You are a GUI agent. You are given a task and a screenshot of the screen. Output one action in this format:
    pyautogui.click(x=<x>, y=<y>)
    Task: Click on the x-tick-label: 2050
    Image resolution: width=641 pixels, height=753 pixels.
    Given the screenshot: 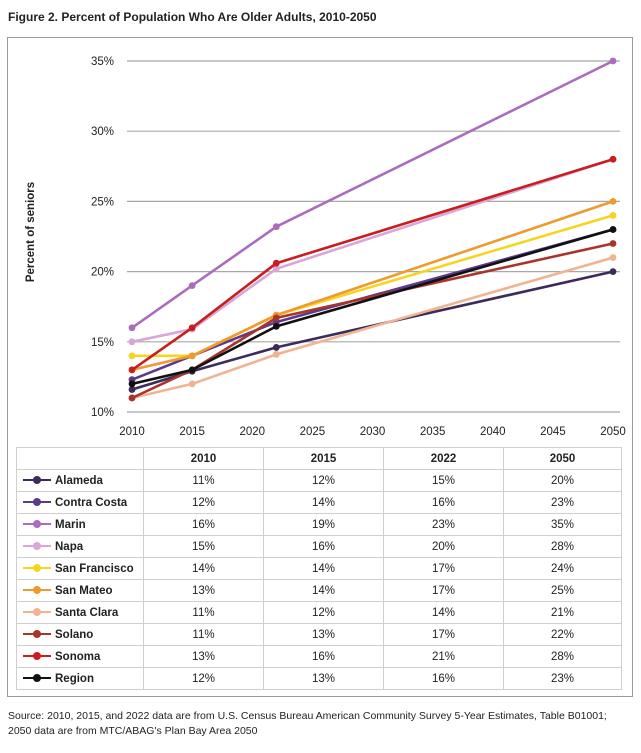 What is the action you would take?
    pyautogui.click(x=613, y=432)
    